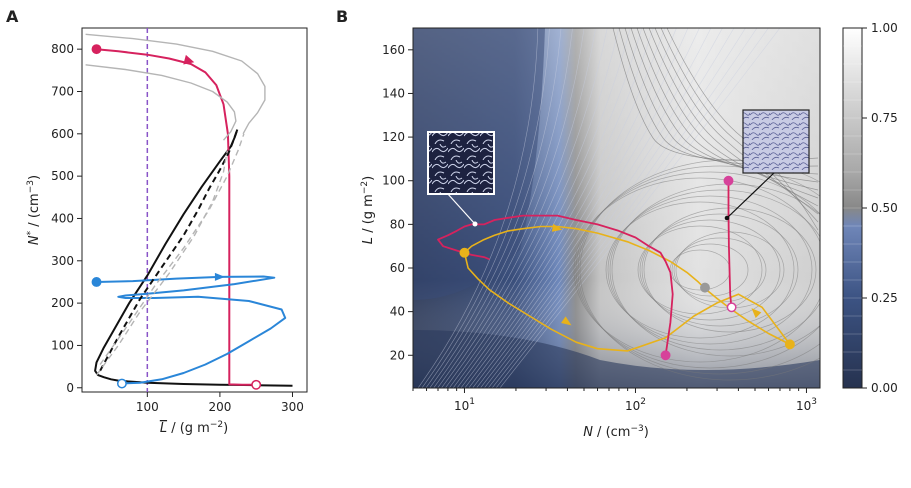  Describe the element at coordinates (884, 118) in the screenshot. I see `colorbar-tick-label: 0.75` at that location.